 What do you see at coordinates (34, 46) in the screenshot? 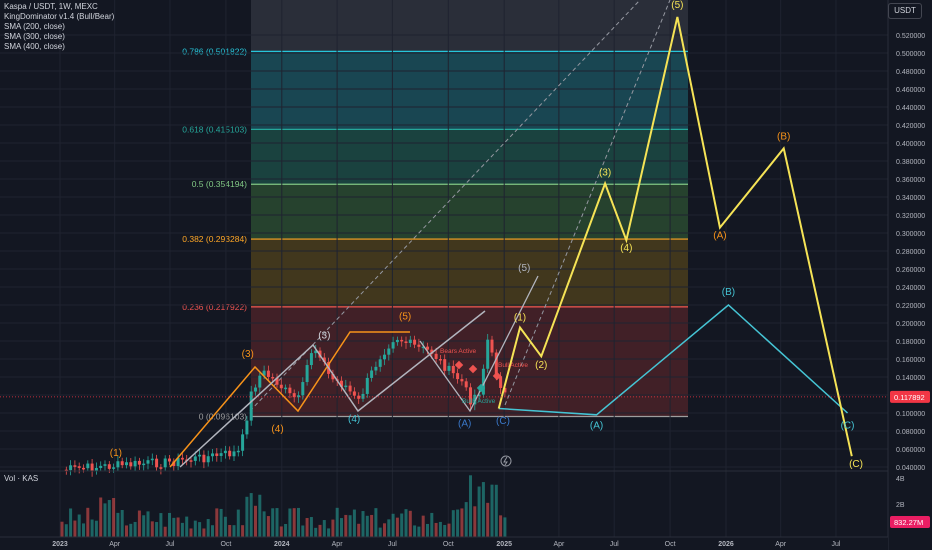
I see `indicator-sma-400: SMA (400, close)` at bounding box center [34, 46].